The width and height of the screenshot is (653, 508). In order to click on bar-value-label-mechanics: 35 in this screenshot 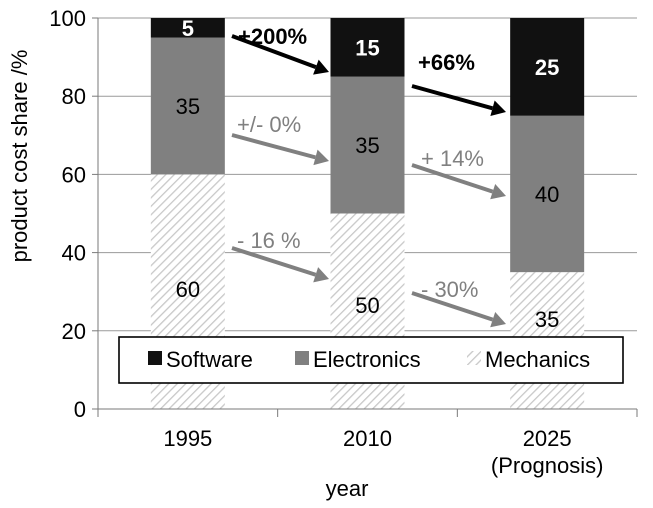, I will do `click(547, 319)`.